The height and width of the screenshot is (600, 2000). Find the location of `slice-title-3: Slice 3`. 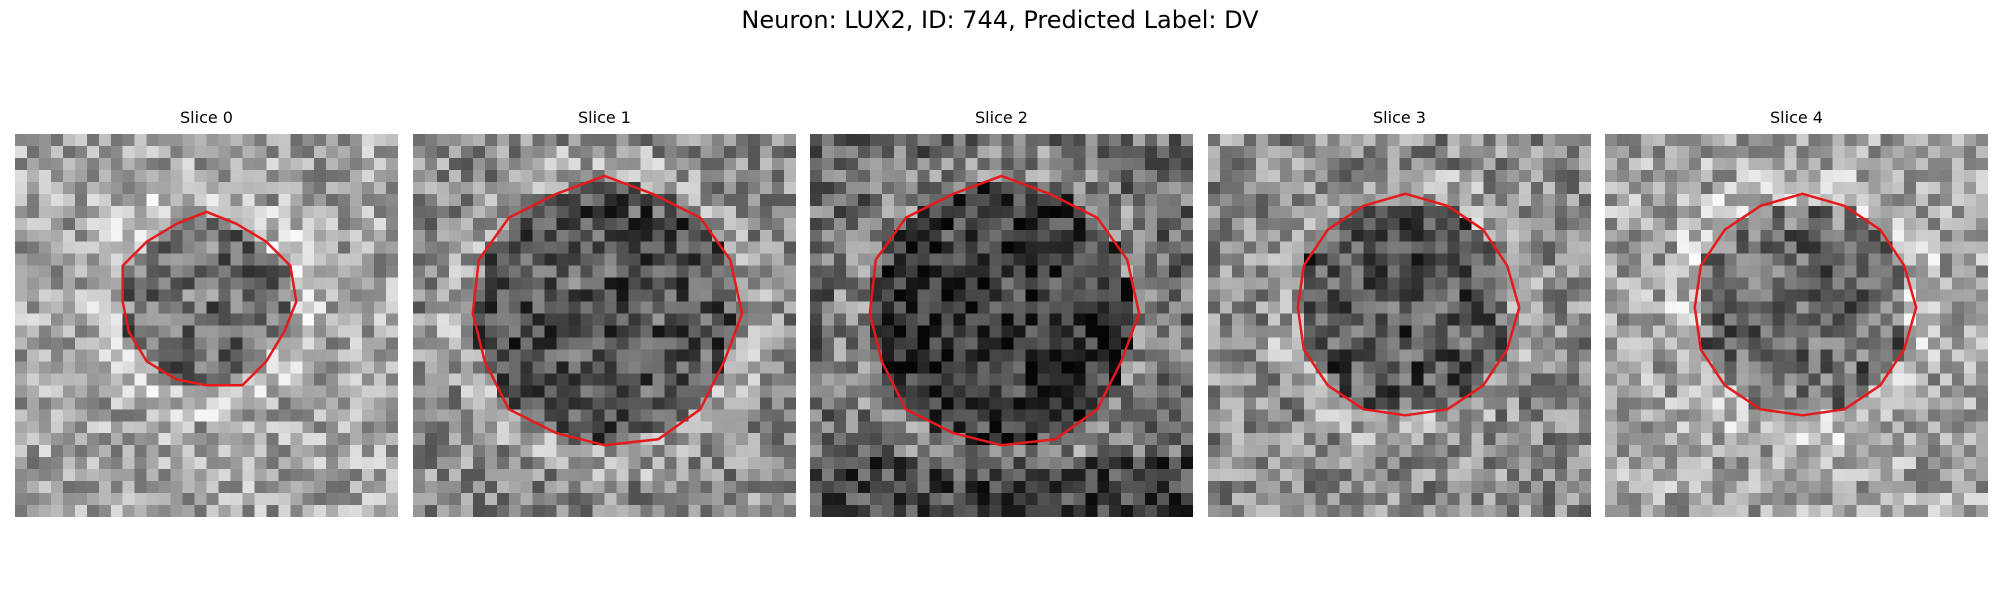

slice-title-3: Slice 3 is located at coordinates (1399, 117).